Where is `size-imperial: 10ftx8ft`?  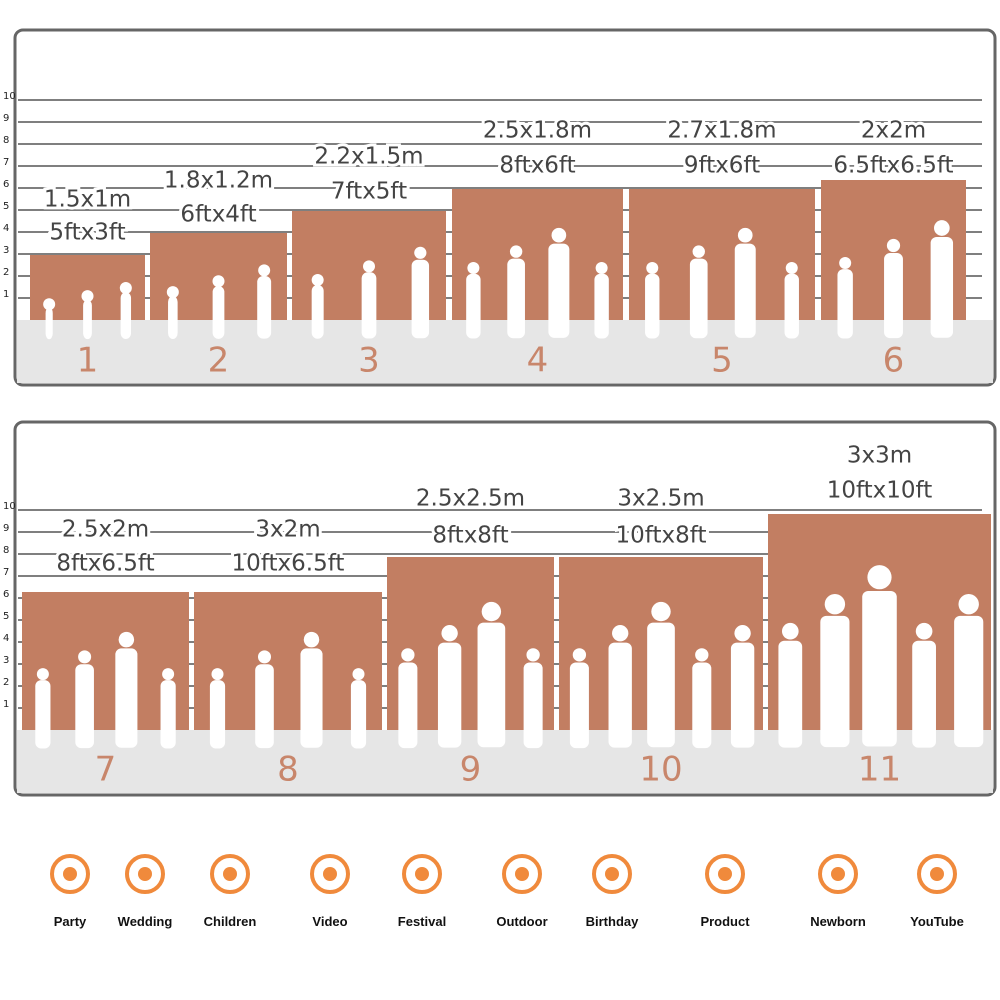 size-imperial: 10ftx8ft is located at coordinates (661, 536).